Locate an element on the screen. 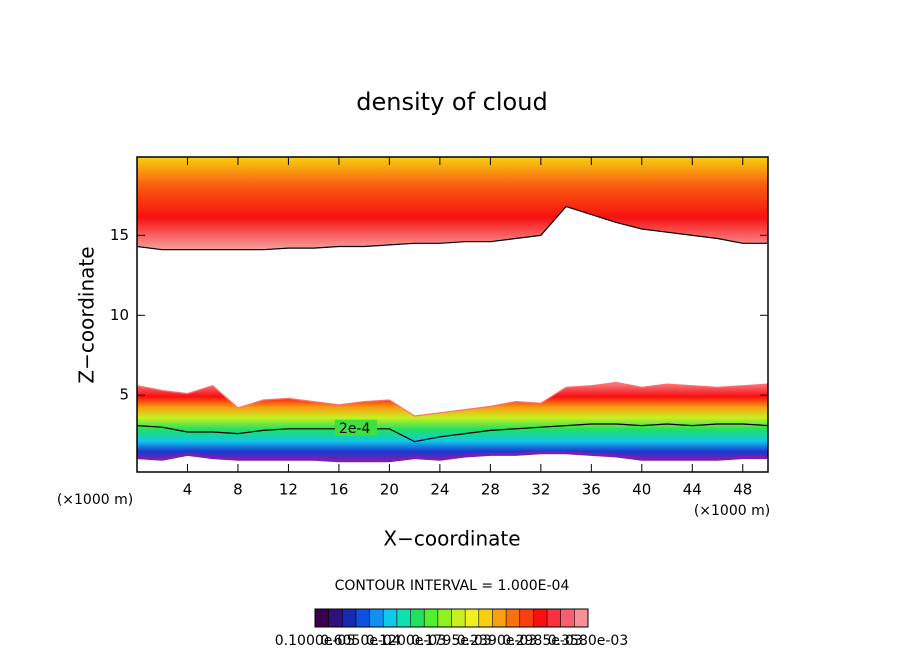 The width and height of the screenshot is (904, 654). x-axis-title: X−coordinate is located at coordinates (451, 539).